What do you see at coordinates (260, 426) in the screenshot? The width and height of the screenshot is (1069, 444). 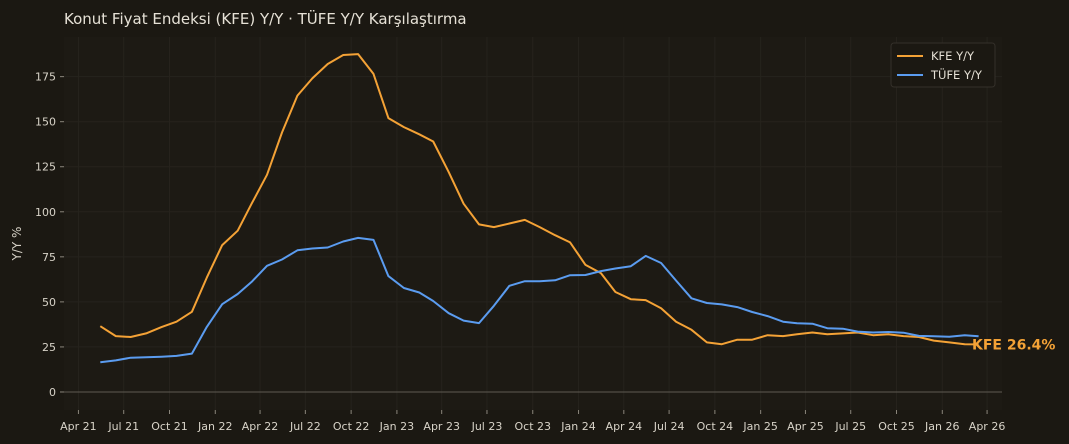 I see `x-tick-label: Apr 22` at bounding box center [260, 426].